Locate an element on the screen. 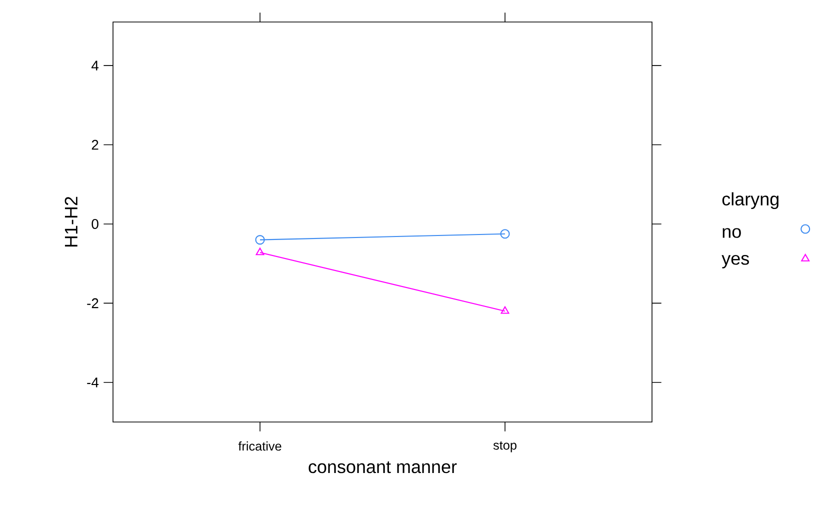 The width and height of the screenshot is (817, 518). y-tick-label: -2 is located at coordinates (92, 303).